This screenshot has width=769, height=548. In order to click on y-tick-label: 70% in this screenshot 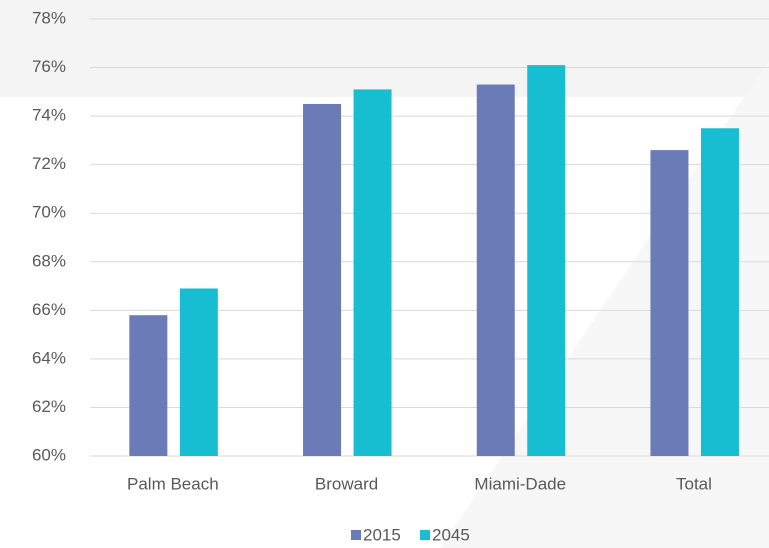, I will do `click(49, 212)`.